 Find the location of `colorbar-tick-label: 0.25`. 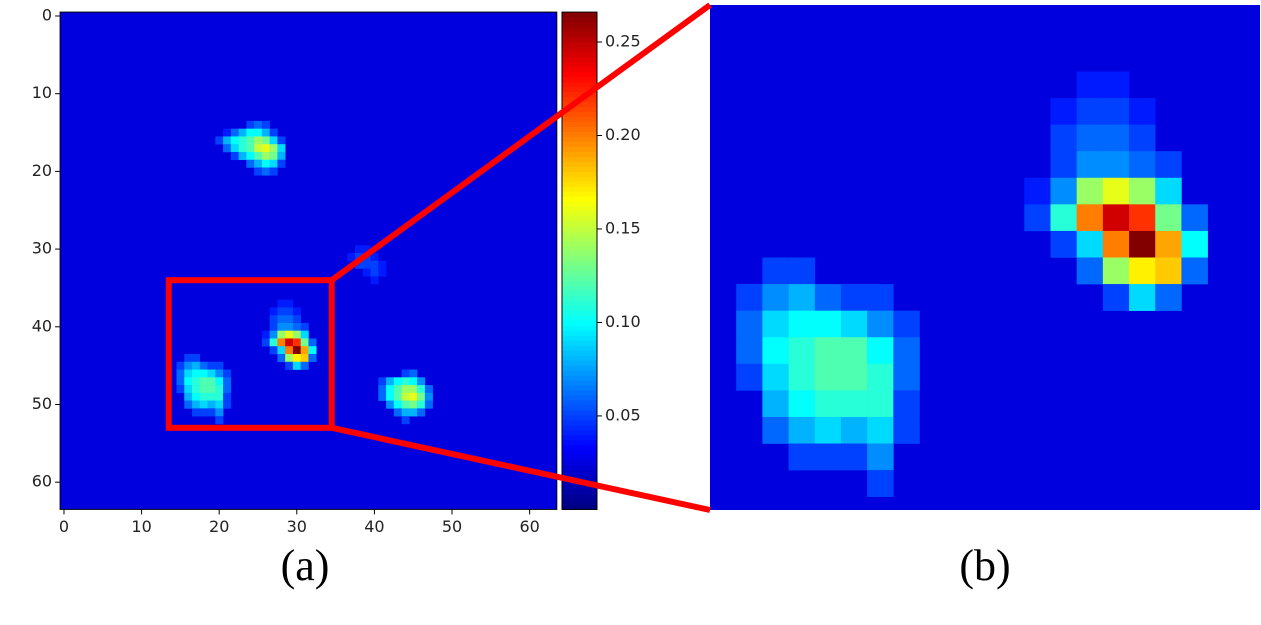

colorbar-tick-label: 0.25 is located at coordinates (623, 41).